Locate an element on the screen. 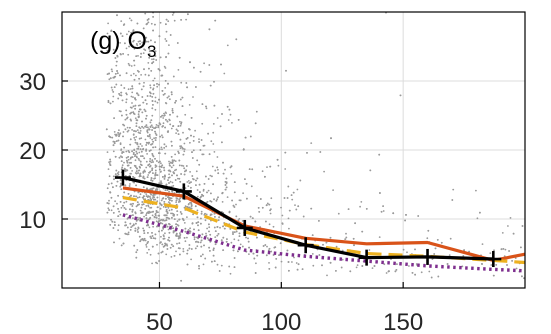 Image resolution: width=551 pixels, height=334 pixels. y-tick-label: 10 is located at coordinates (32, 220).